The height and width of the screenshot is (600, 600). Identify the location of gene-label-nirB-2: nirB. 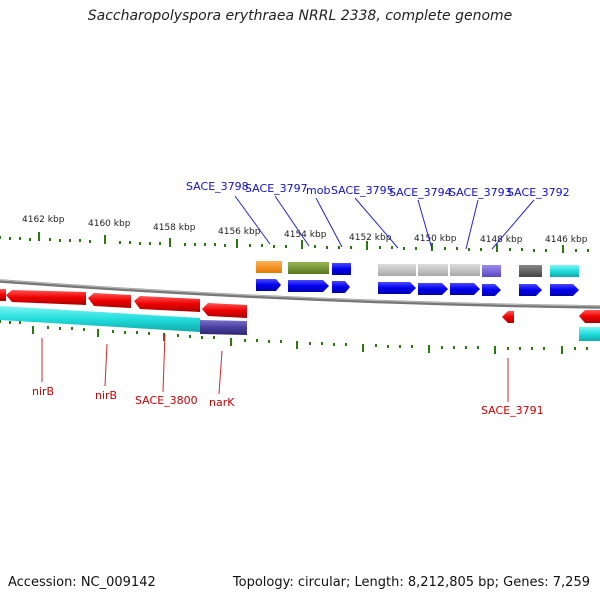
(106, 395).